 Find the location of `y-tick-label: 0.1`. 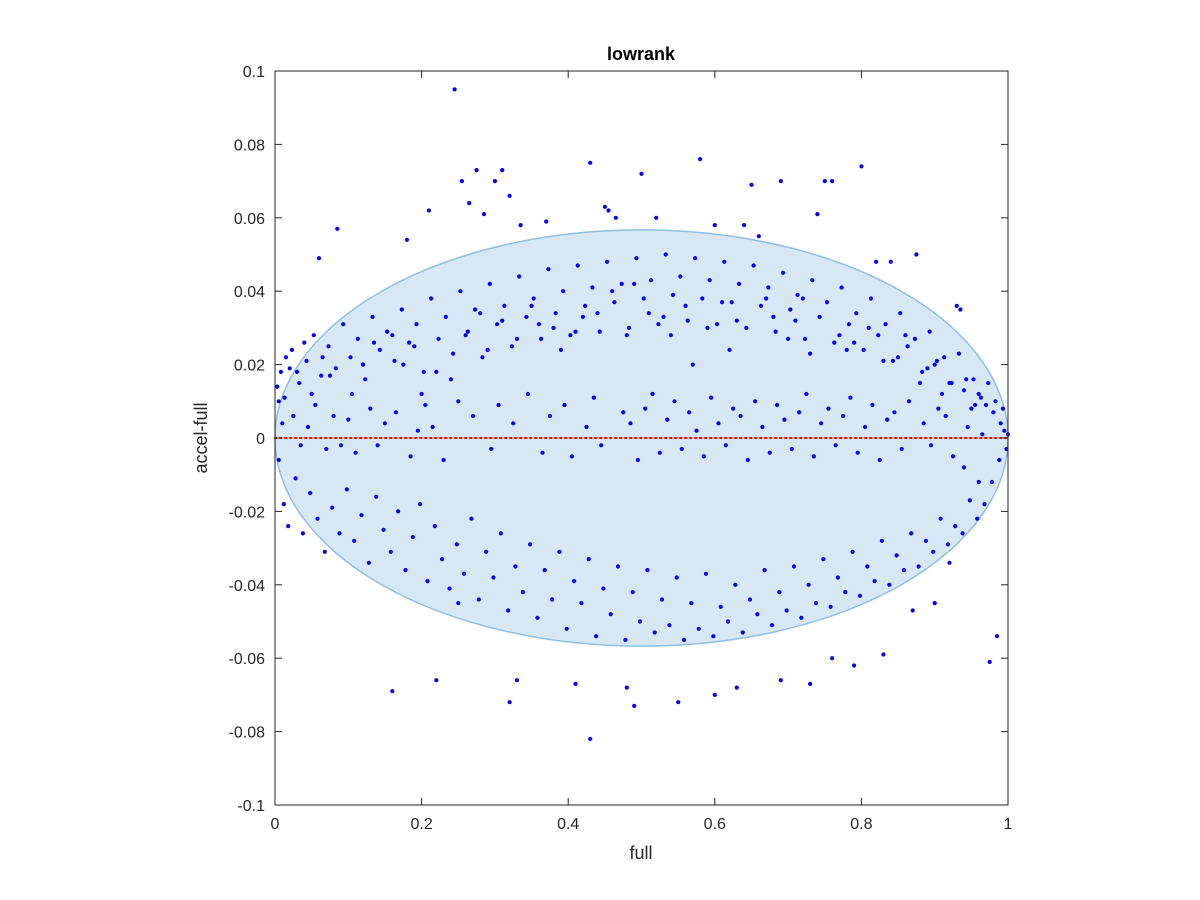

y-tick-label: 0.1 is located at coordinates (254, 72).